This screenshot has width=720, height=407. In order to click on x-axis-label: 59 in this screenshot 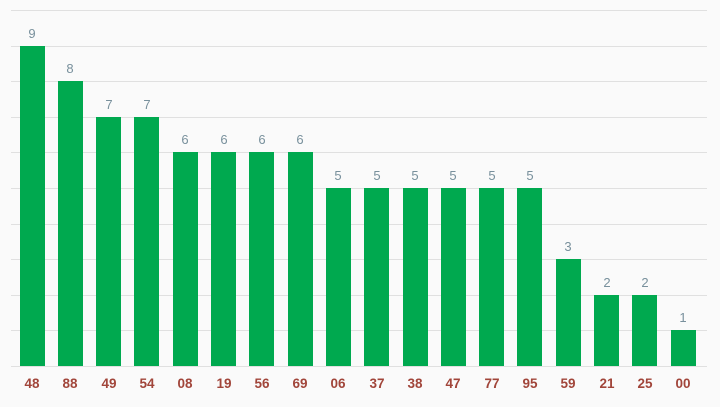, I will do `click(568, 383)`.